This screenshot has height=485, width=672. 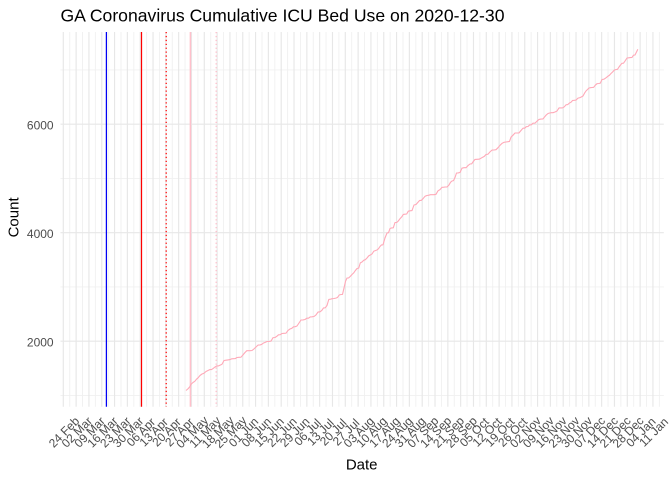 I want to click on svg-text: 4000, so click(x=40, y=234).